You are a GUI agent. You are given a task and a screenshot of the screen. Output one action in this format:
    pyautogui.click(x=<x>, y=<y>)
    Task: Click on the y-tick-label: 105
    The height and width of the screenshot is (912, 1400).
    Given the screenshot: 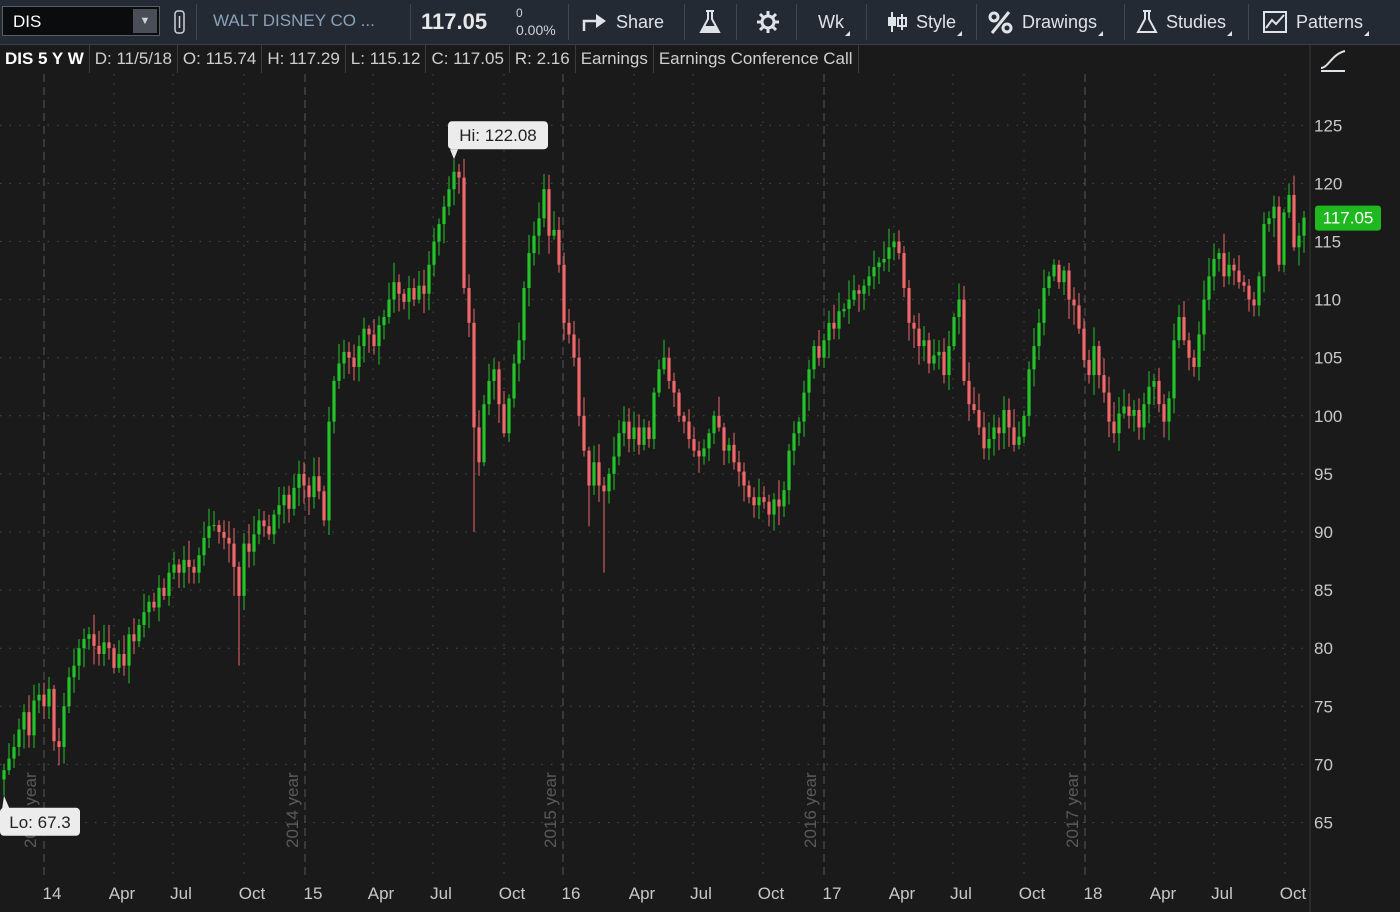 What is the action you would take?
    pyautogui.click(x=1328, y=358)
    